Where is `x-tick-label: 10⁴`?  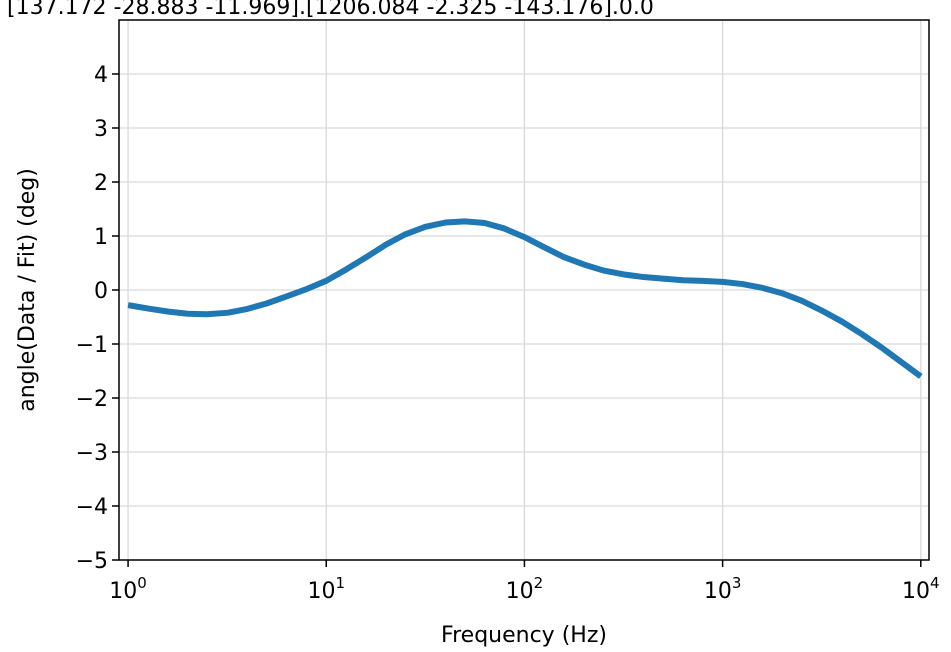
x-tick-label: 10⁴ is located at coordinates (921, 589).